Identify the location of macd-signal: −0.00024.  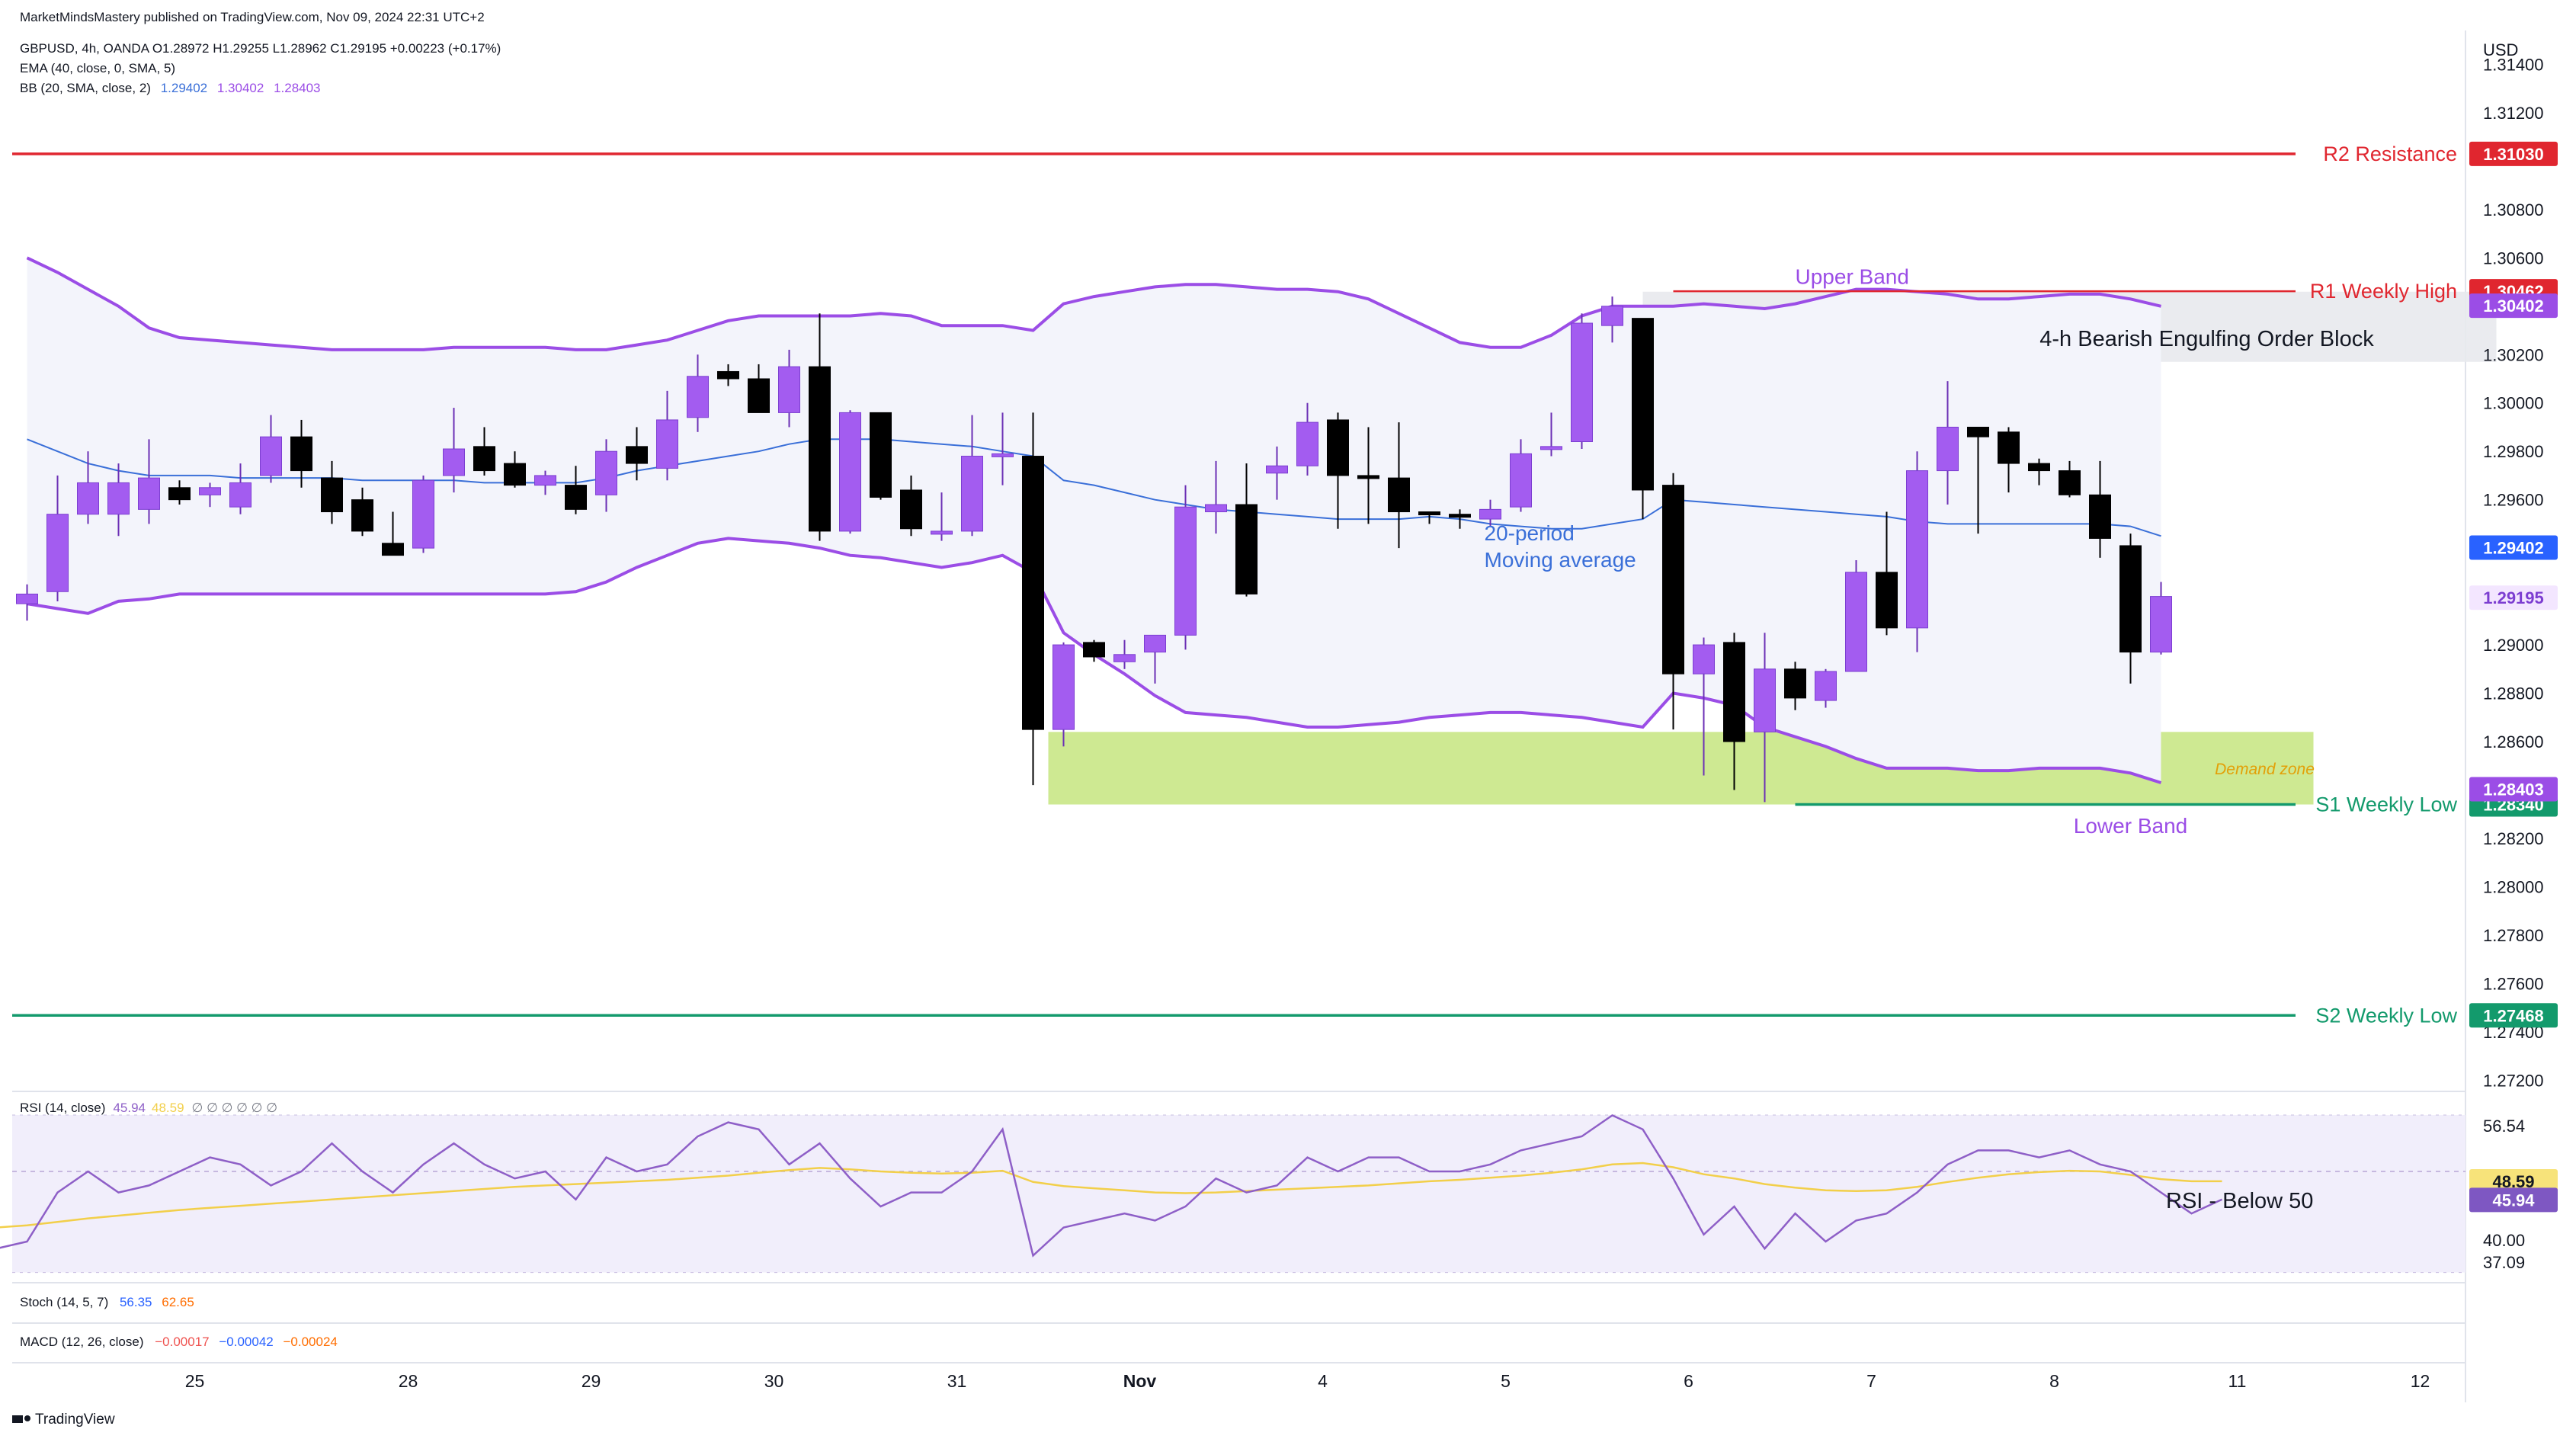
(310, 1342).